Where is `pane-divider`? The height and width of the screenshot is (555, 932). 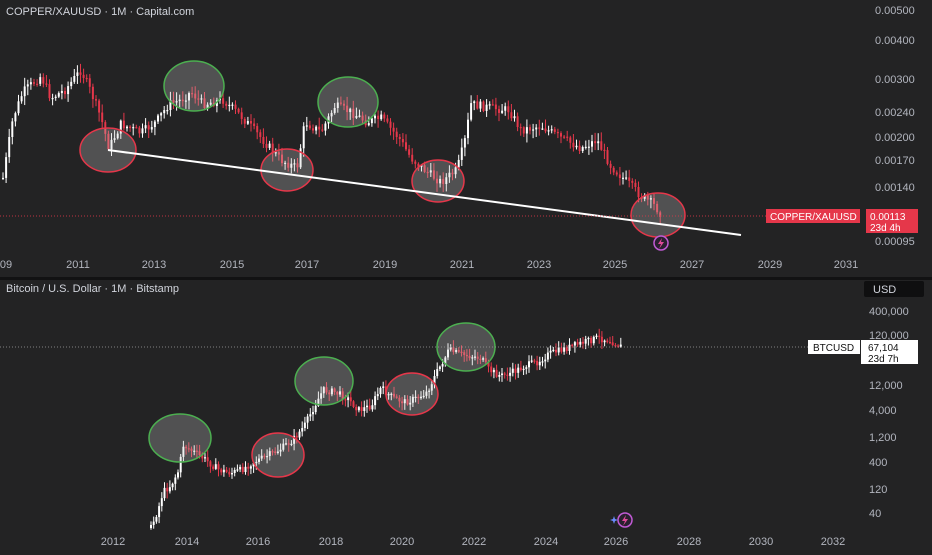
pane-divider is located at coordinates (466, 278).